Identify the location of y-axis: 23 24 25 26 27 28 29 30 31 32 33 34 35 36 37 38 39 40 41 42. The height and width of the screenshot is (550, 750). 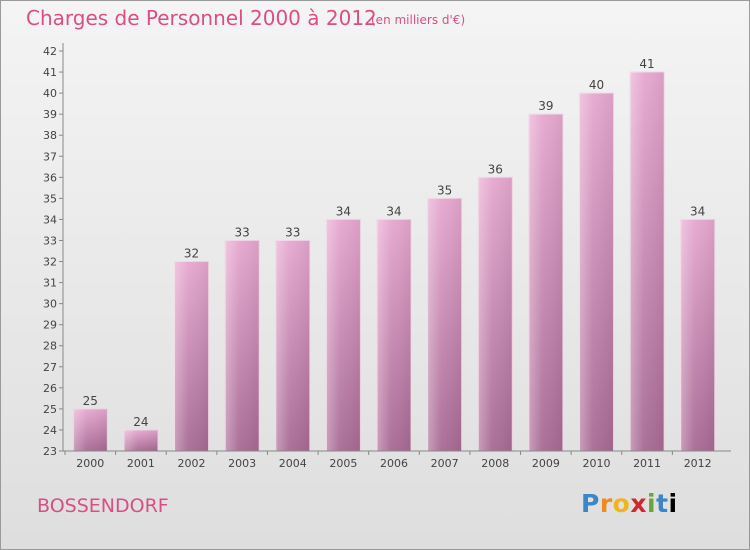
(53, 250).